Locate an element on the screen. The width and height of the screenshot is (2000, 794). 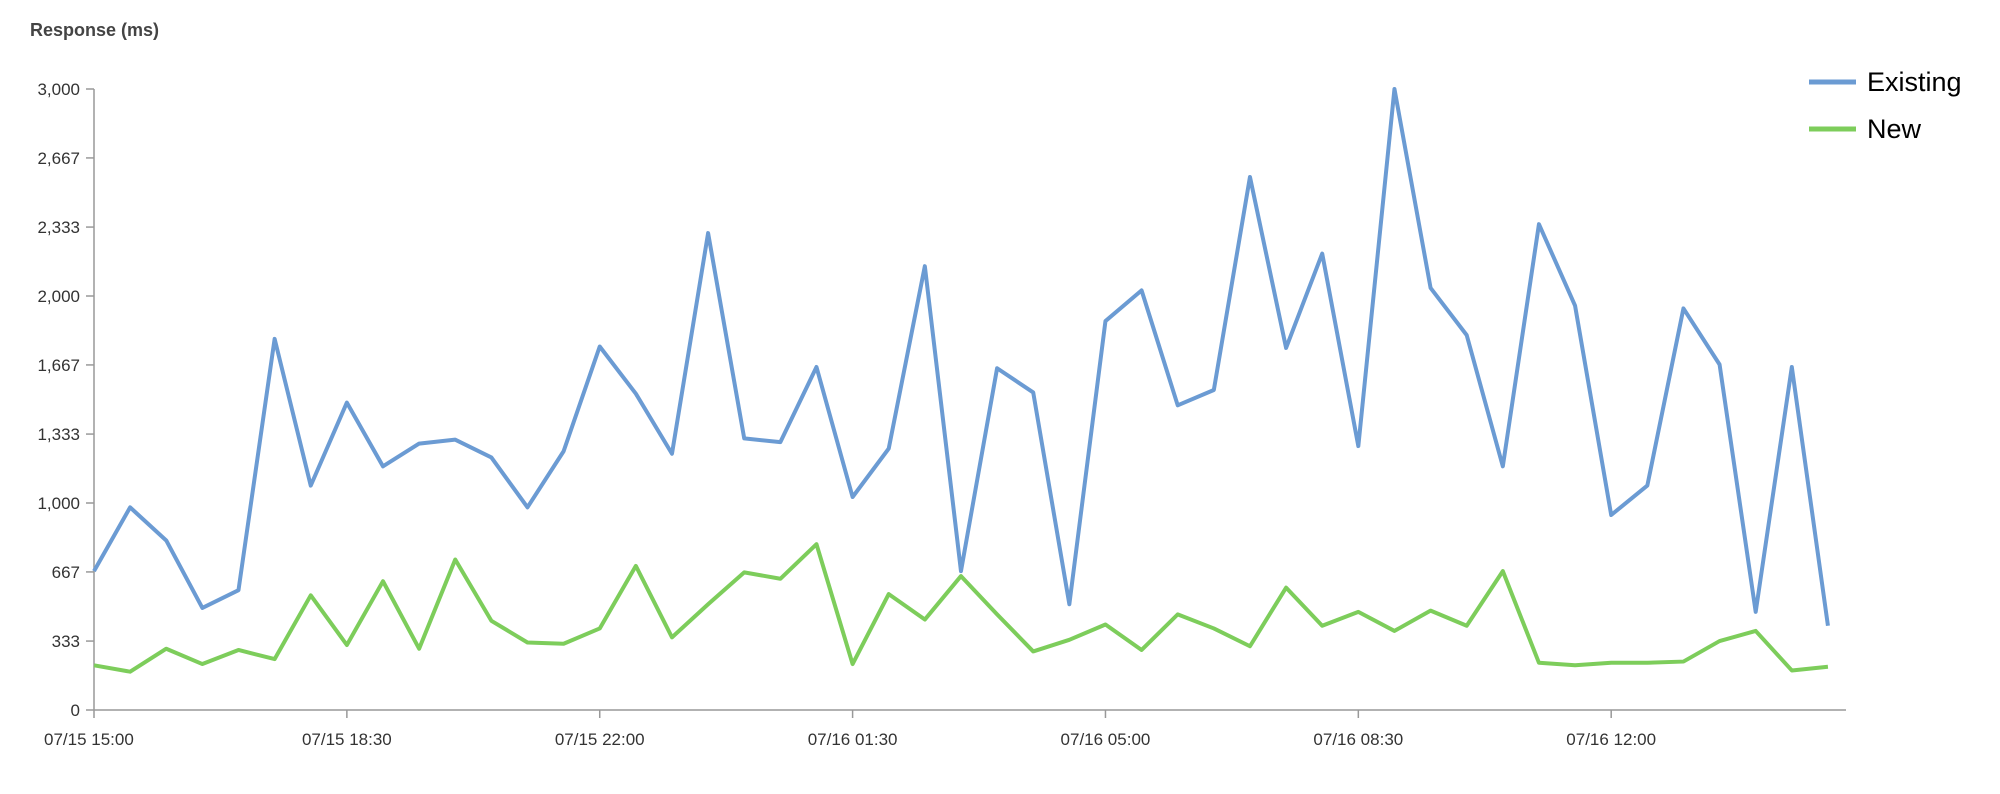
y-tick-label: 1,000 is located at coordinates (58, 503).